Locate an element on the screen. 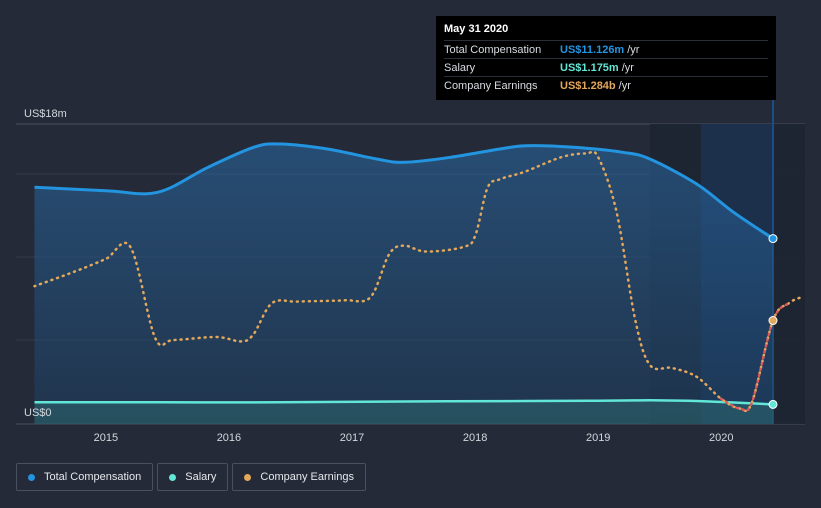  tooltip-row-company-earnings: Company Earnings US$1.284b /yr is located at coordinates (606, 85).